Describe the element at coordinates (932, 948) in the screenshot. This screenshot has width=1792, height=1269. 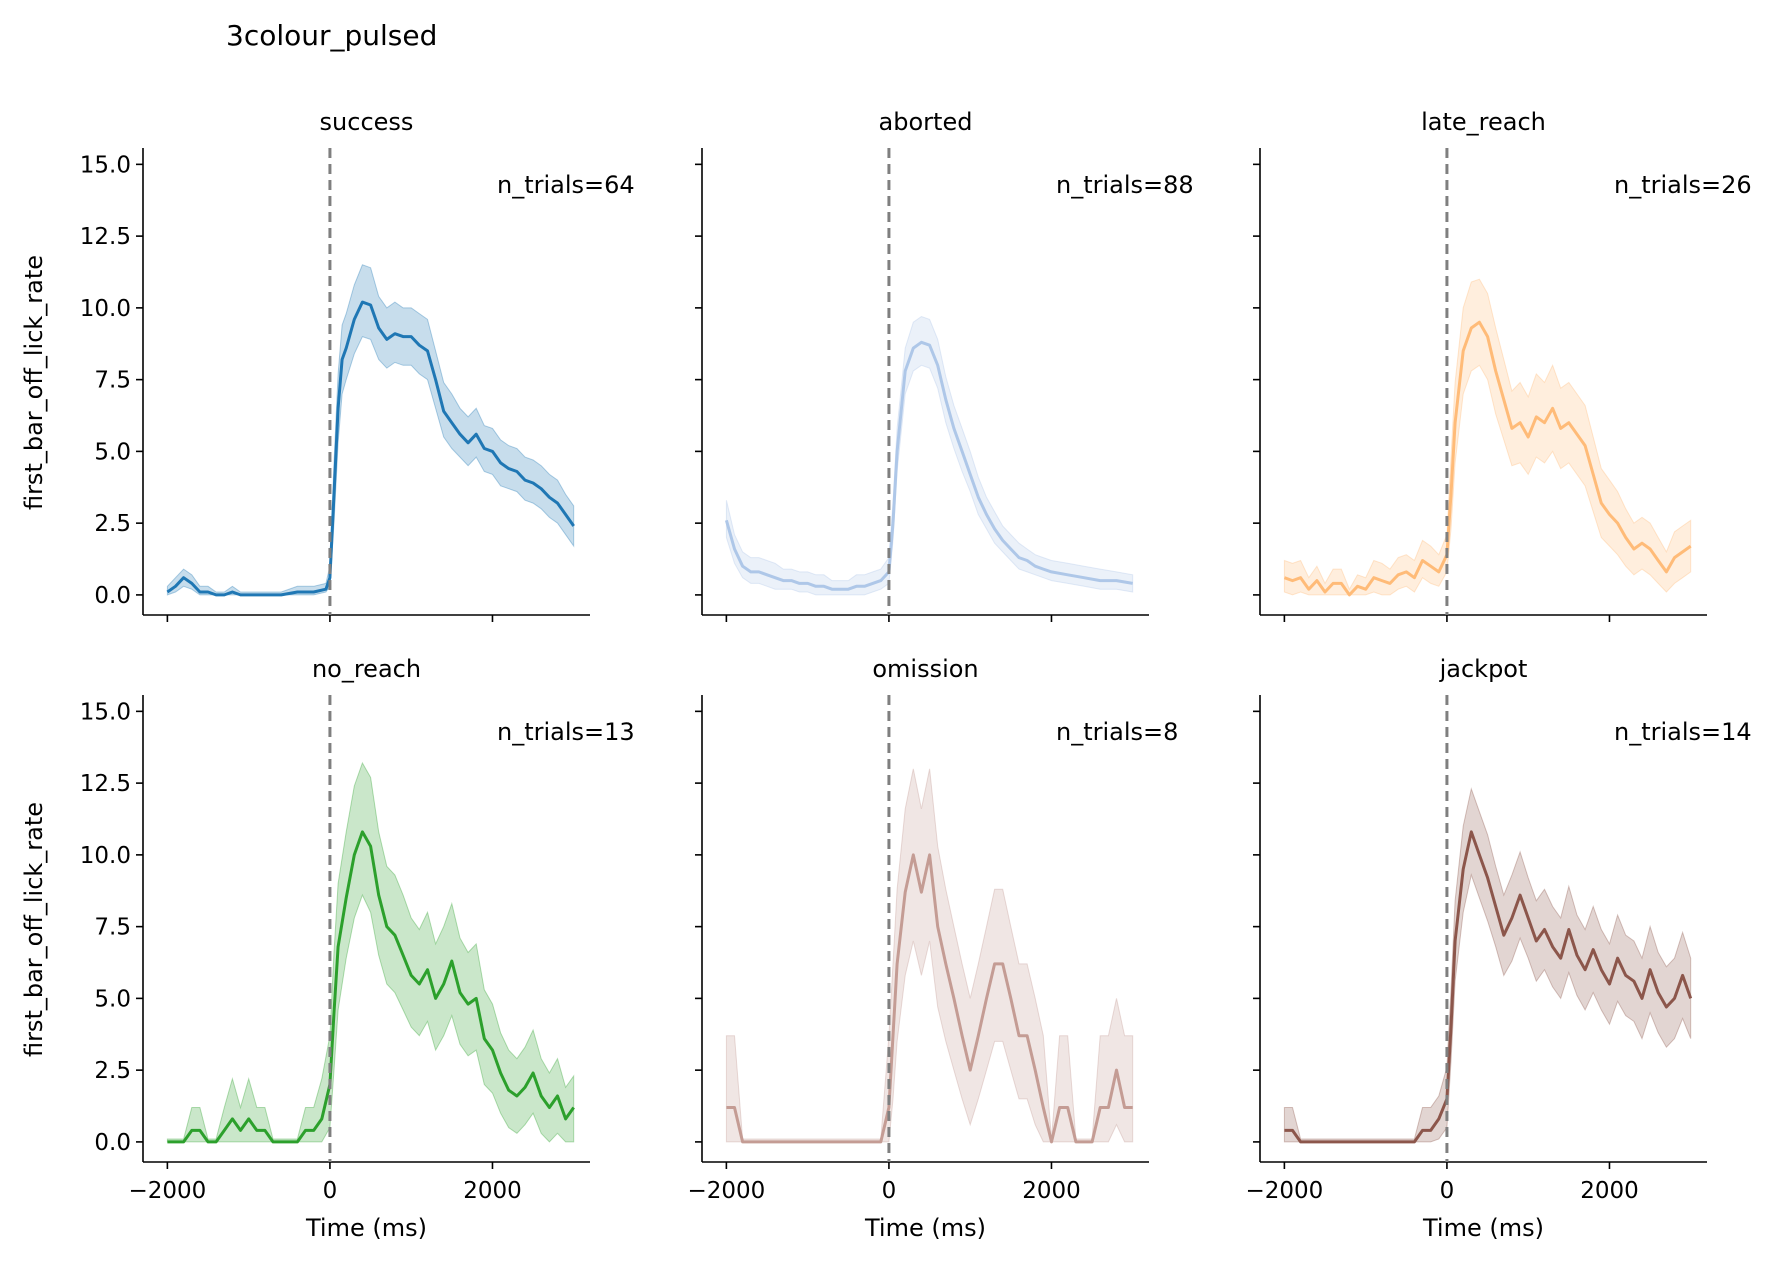
I see `panel-omission: omission −2000 0 2000 Time (ms) n_trials=8` at that location.